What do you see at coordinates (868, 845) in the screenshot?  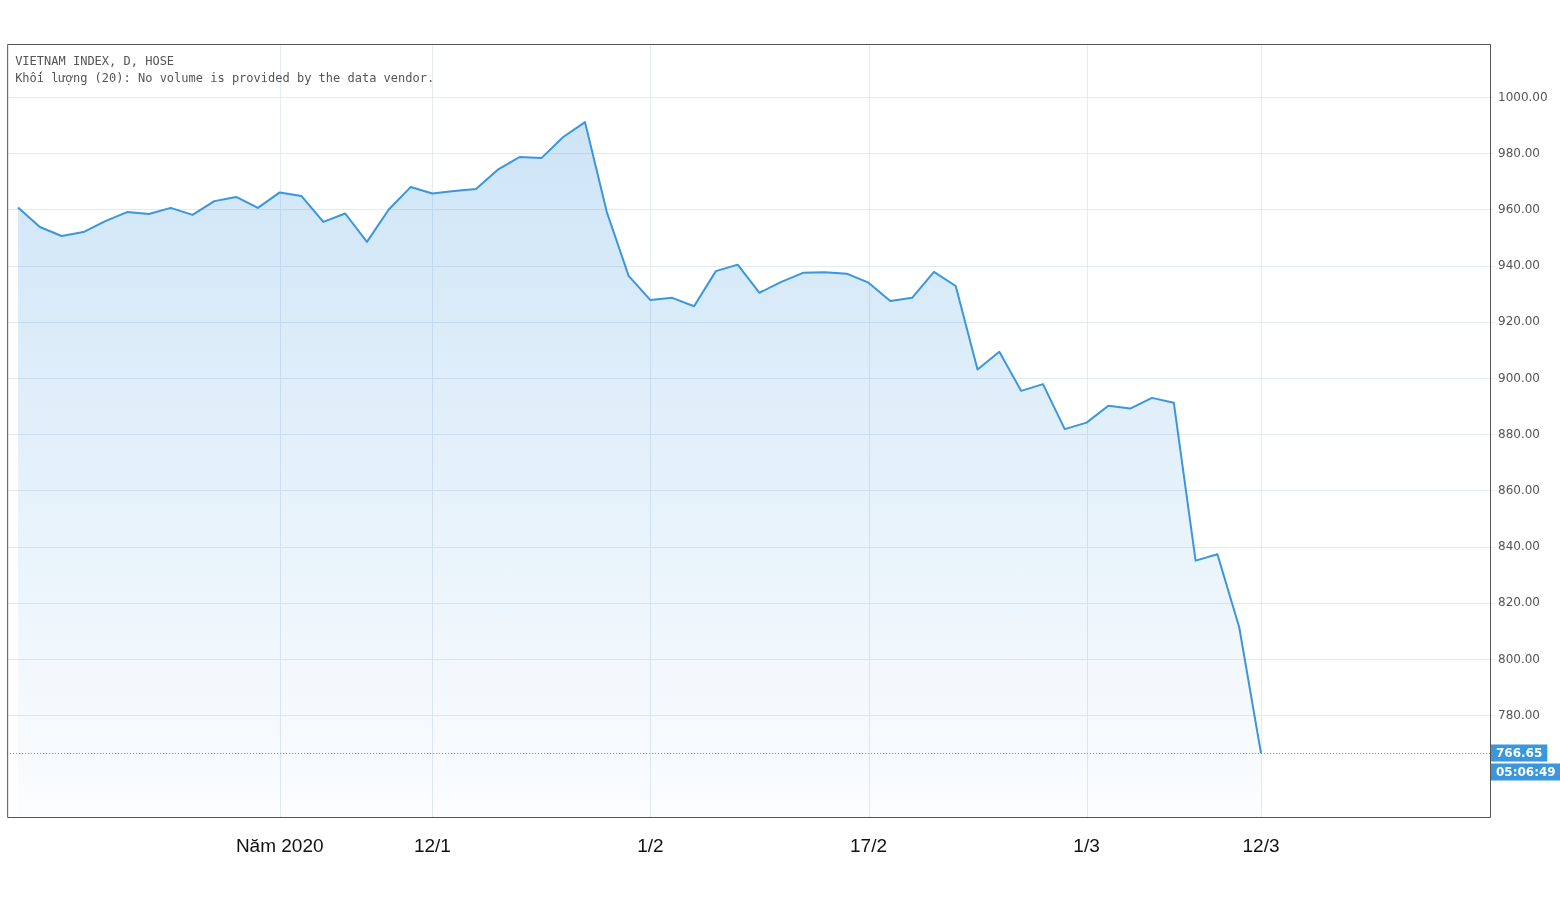 I see `x-tick-label: 17/2` at bounding box center [868, 845].